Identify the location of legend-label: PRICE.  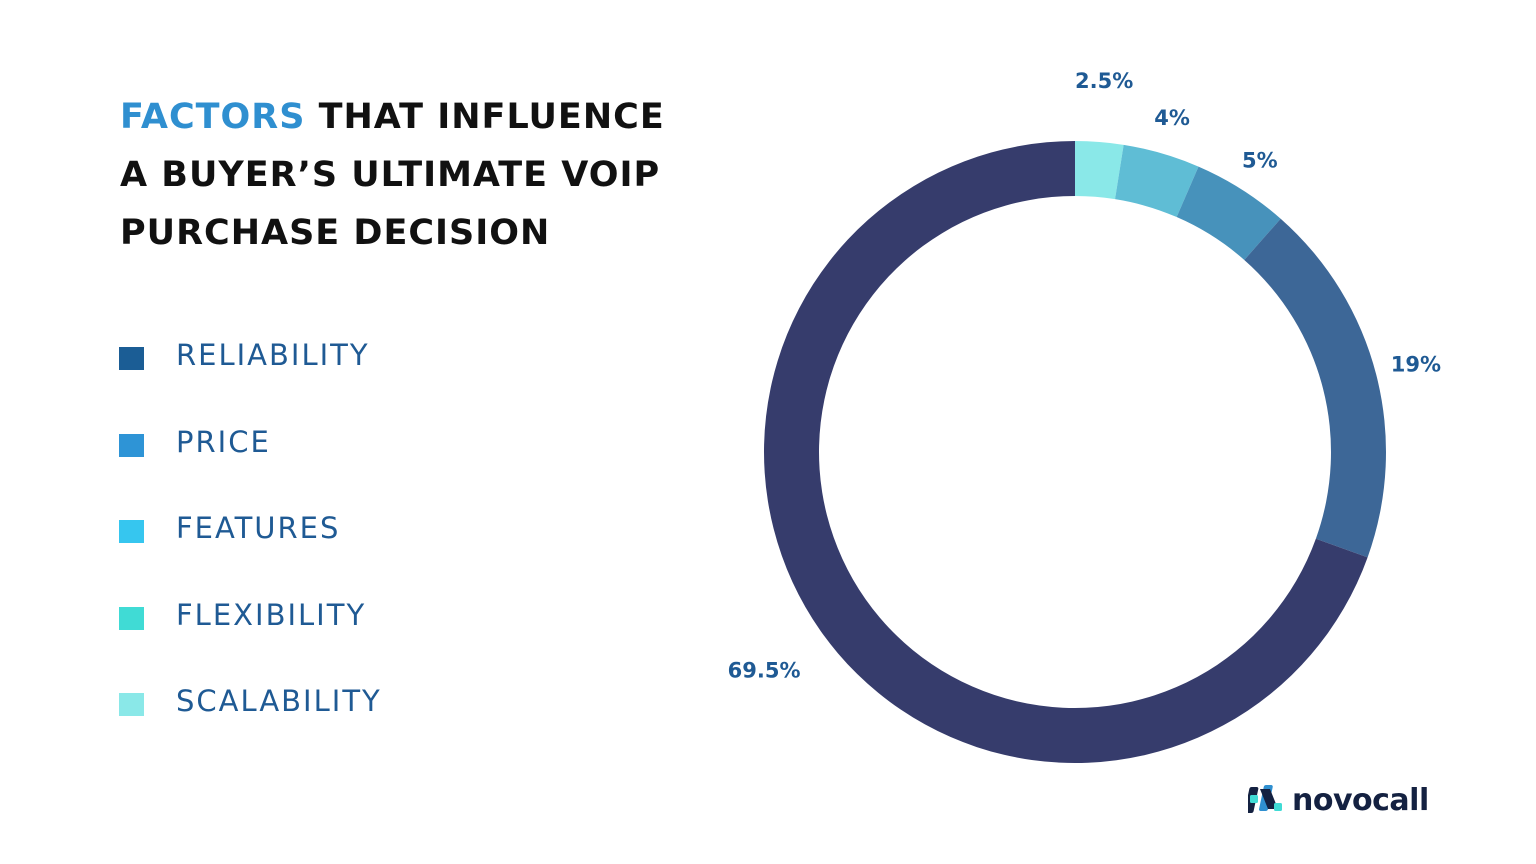
(223, 441).